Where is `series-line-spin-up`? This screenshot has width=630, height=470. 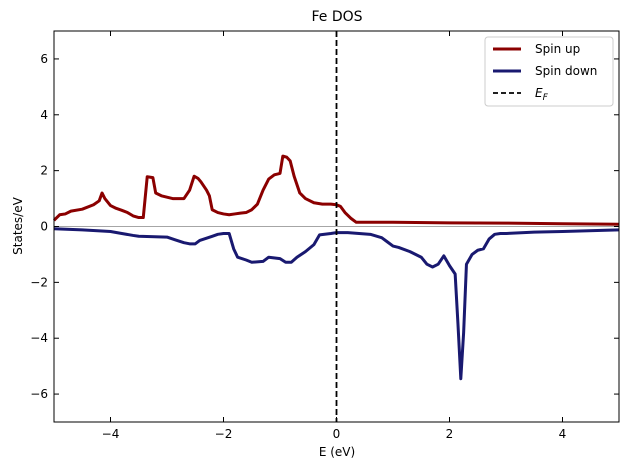
series-line-spin-up is located at coordinates (336, 190).